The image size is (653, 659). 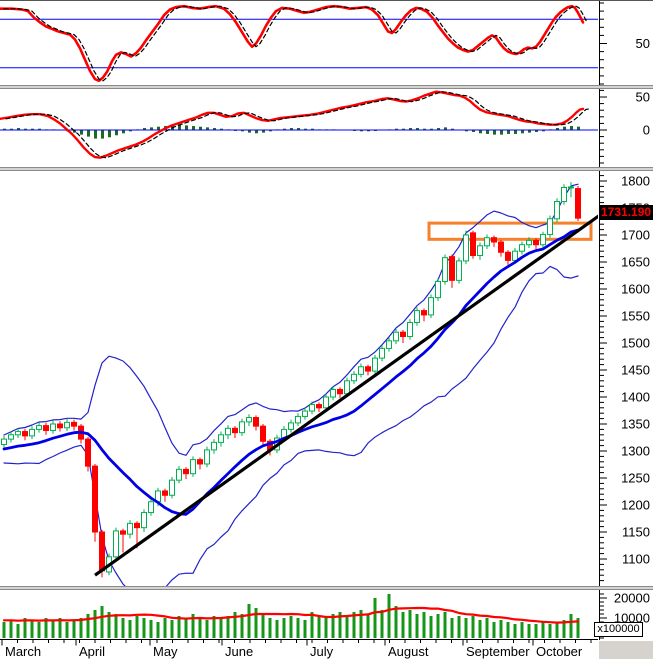 I want to click on svg-text: 1400, so click(x=635, y=397).